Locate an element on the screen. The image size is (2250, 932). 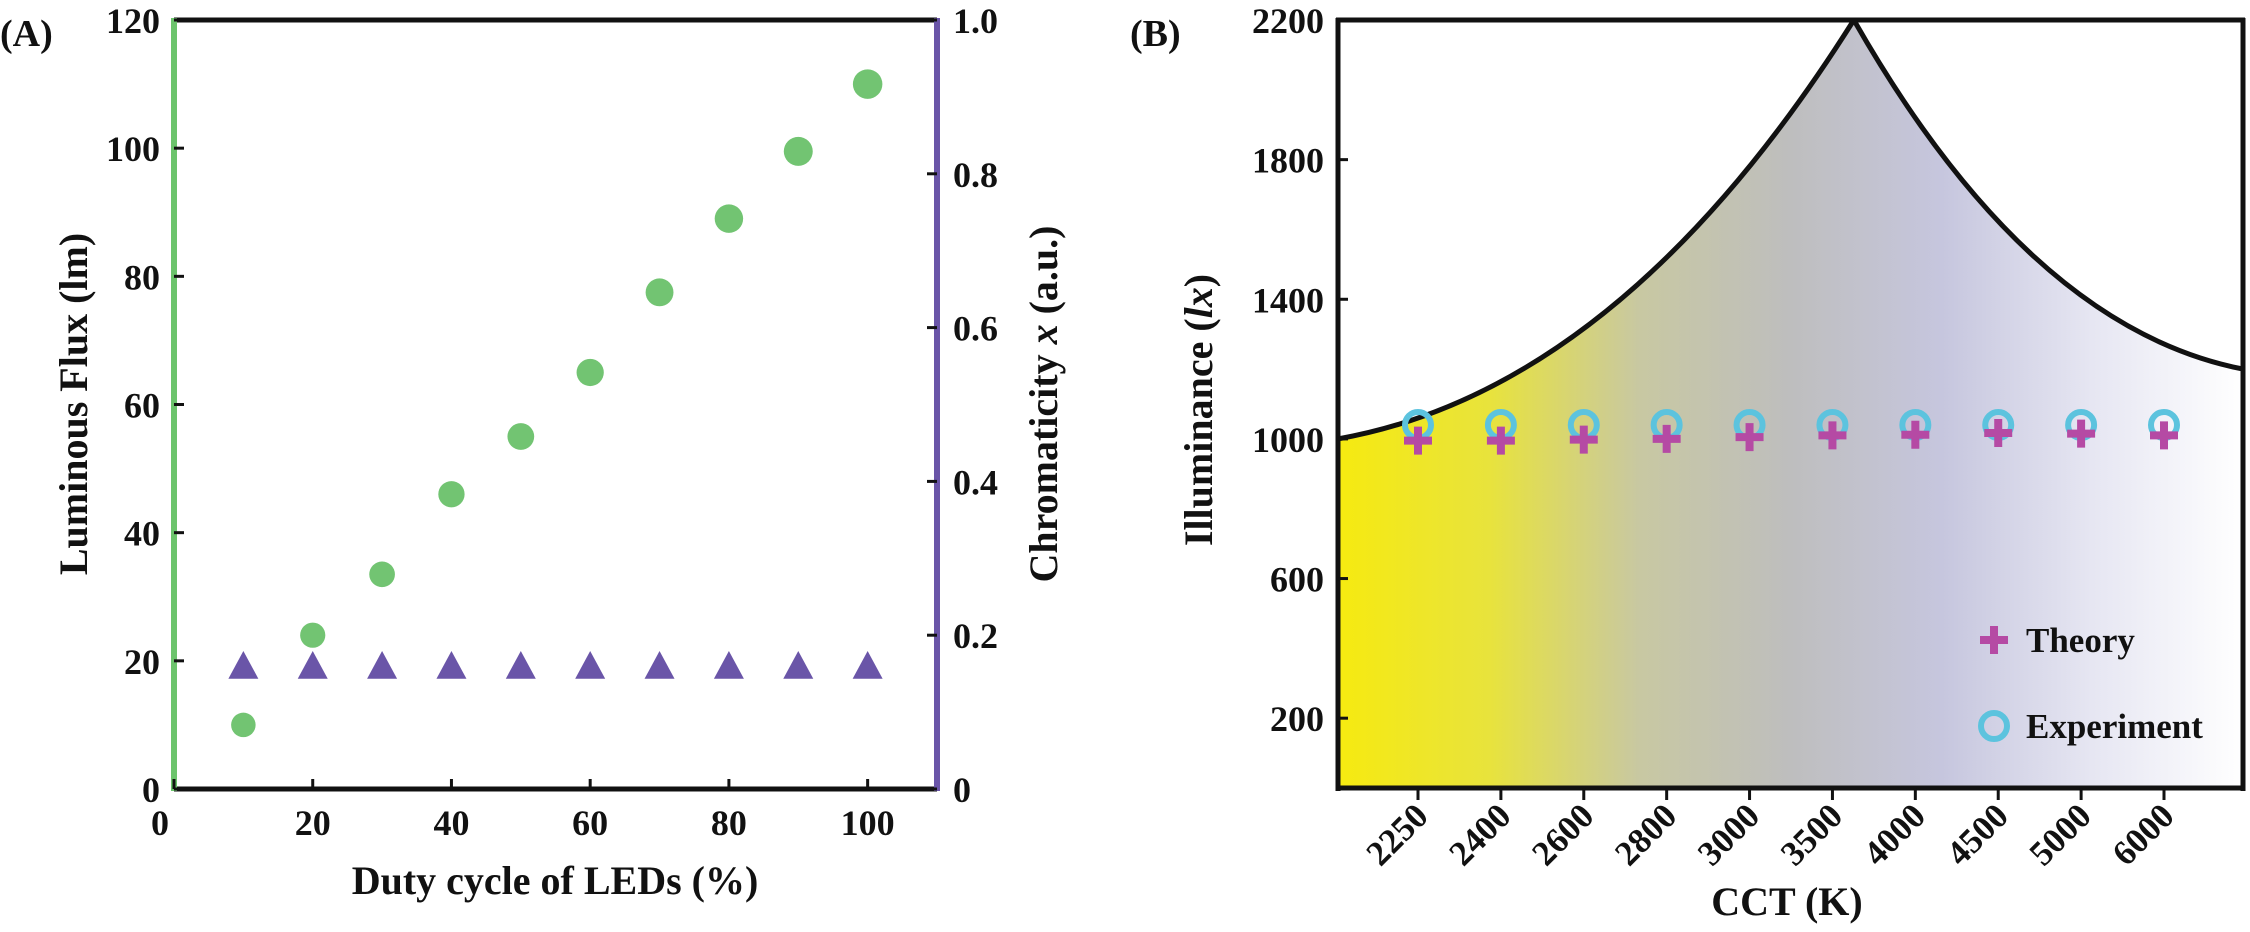
panel-a-y2-title-prefix: Chromaticity is located at coordinates (1043, 463).